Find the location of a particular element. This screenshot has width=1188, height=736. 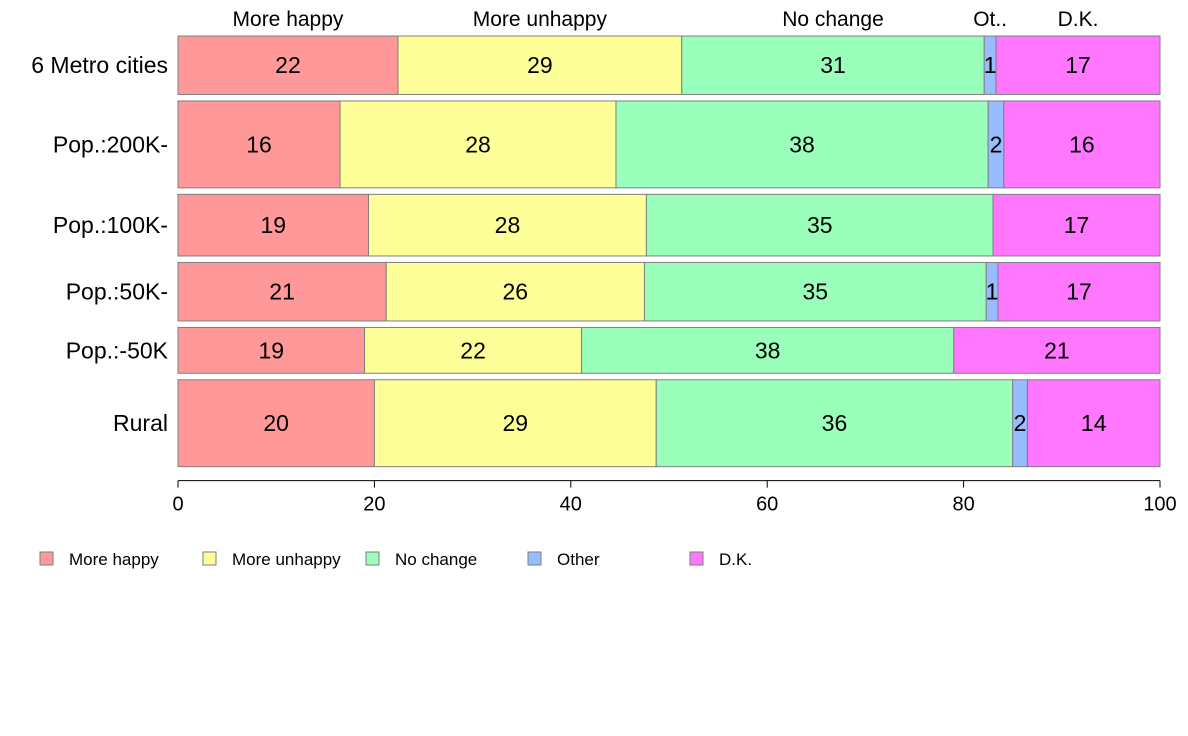

data-label: 14 is located at coordinates (1094, 423).